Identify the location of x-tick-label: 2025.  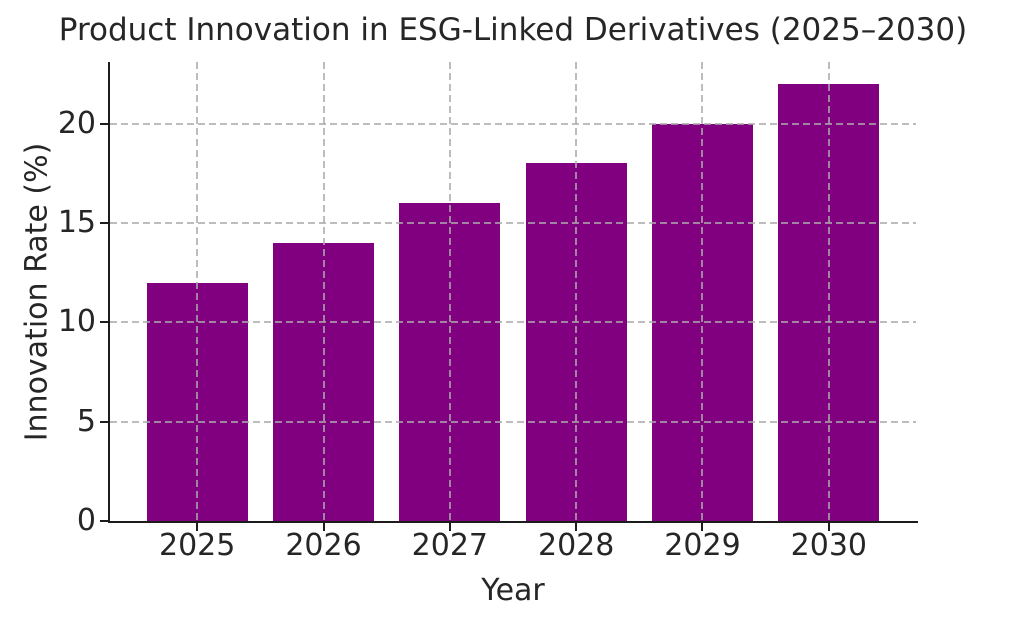
(197, 545).